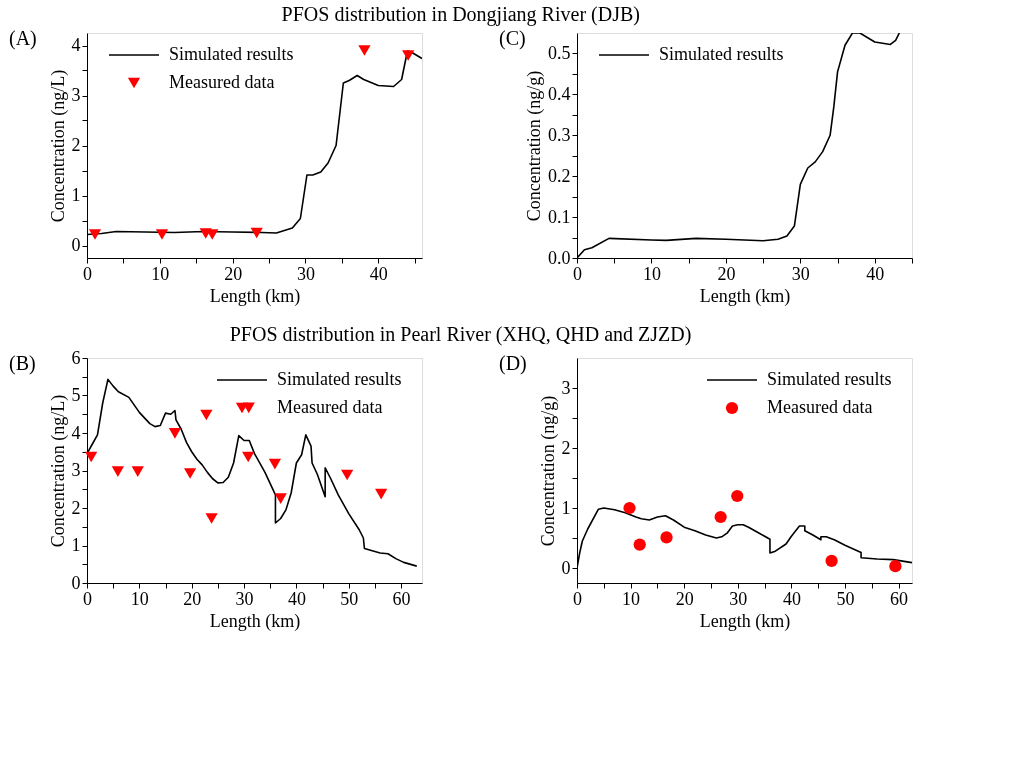 This screenshot has width=1009, height=763. What do you see at coordinates (512, 38) in the screenshot?
I see `text: (C)` at bounding box center [512, 38].